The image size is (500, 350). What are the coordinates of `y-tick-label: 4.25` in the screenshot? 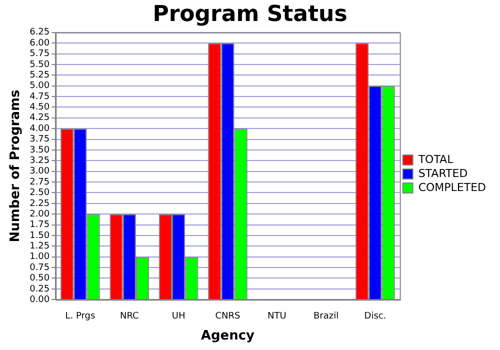 It's located at (40, 118).